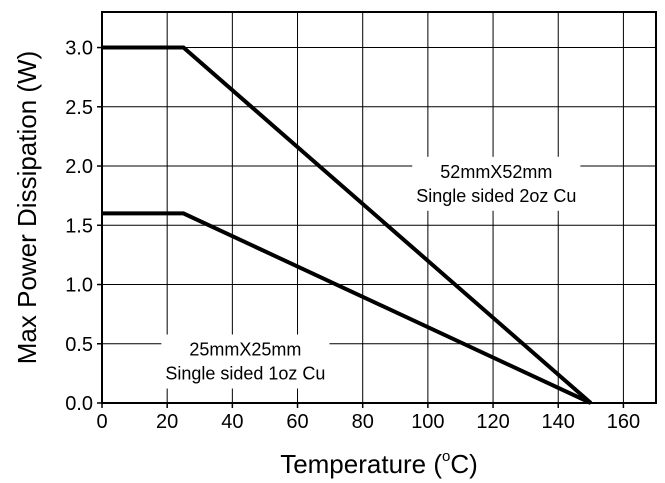 The width and height of the screenshot is (665, 483). What do you see at coordinates (492, 422) in the screenshot?
I see `x-tick-label: 120` at bounding box center [492, 422].